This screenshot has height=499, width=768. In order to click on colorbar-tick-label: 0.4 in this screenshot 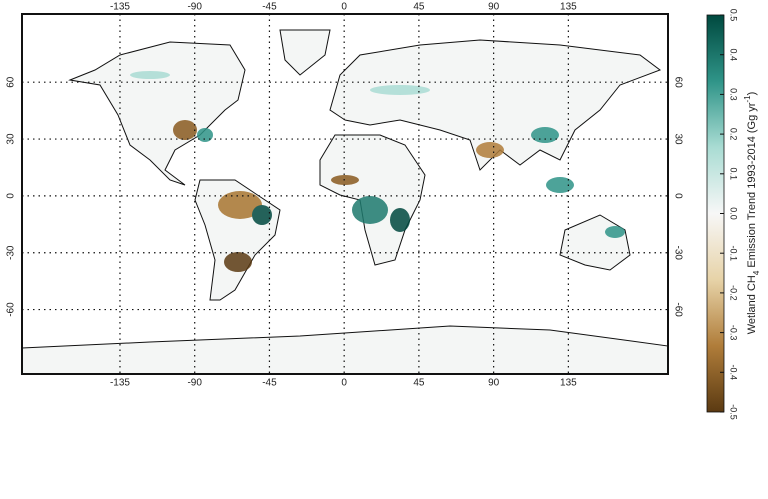, I will do `click(734, 54)`.